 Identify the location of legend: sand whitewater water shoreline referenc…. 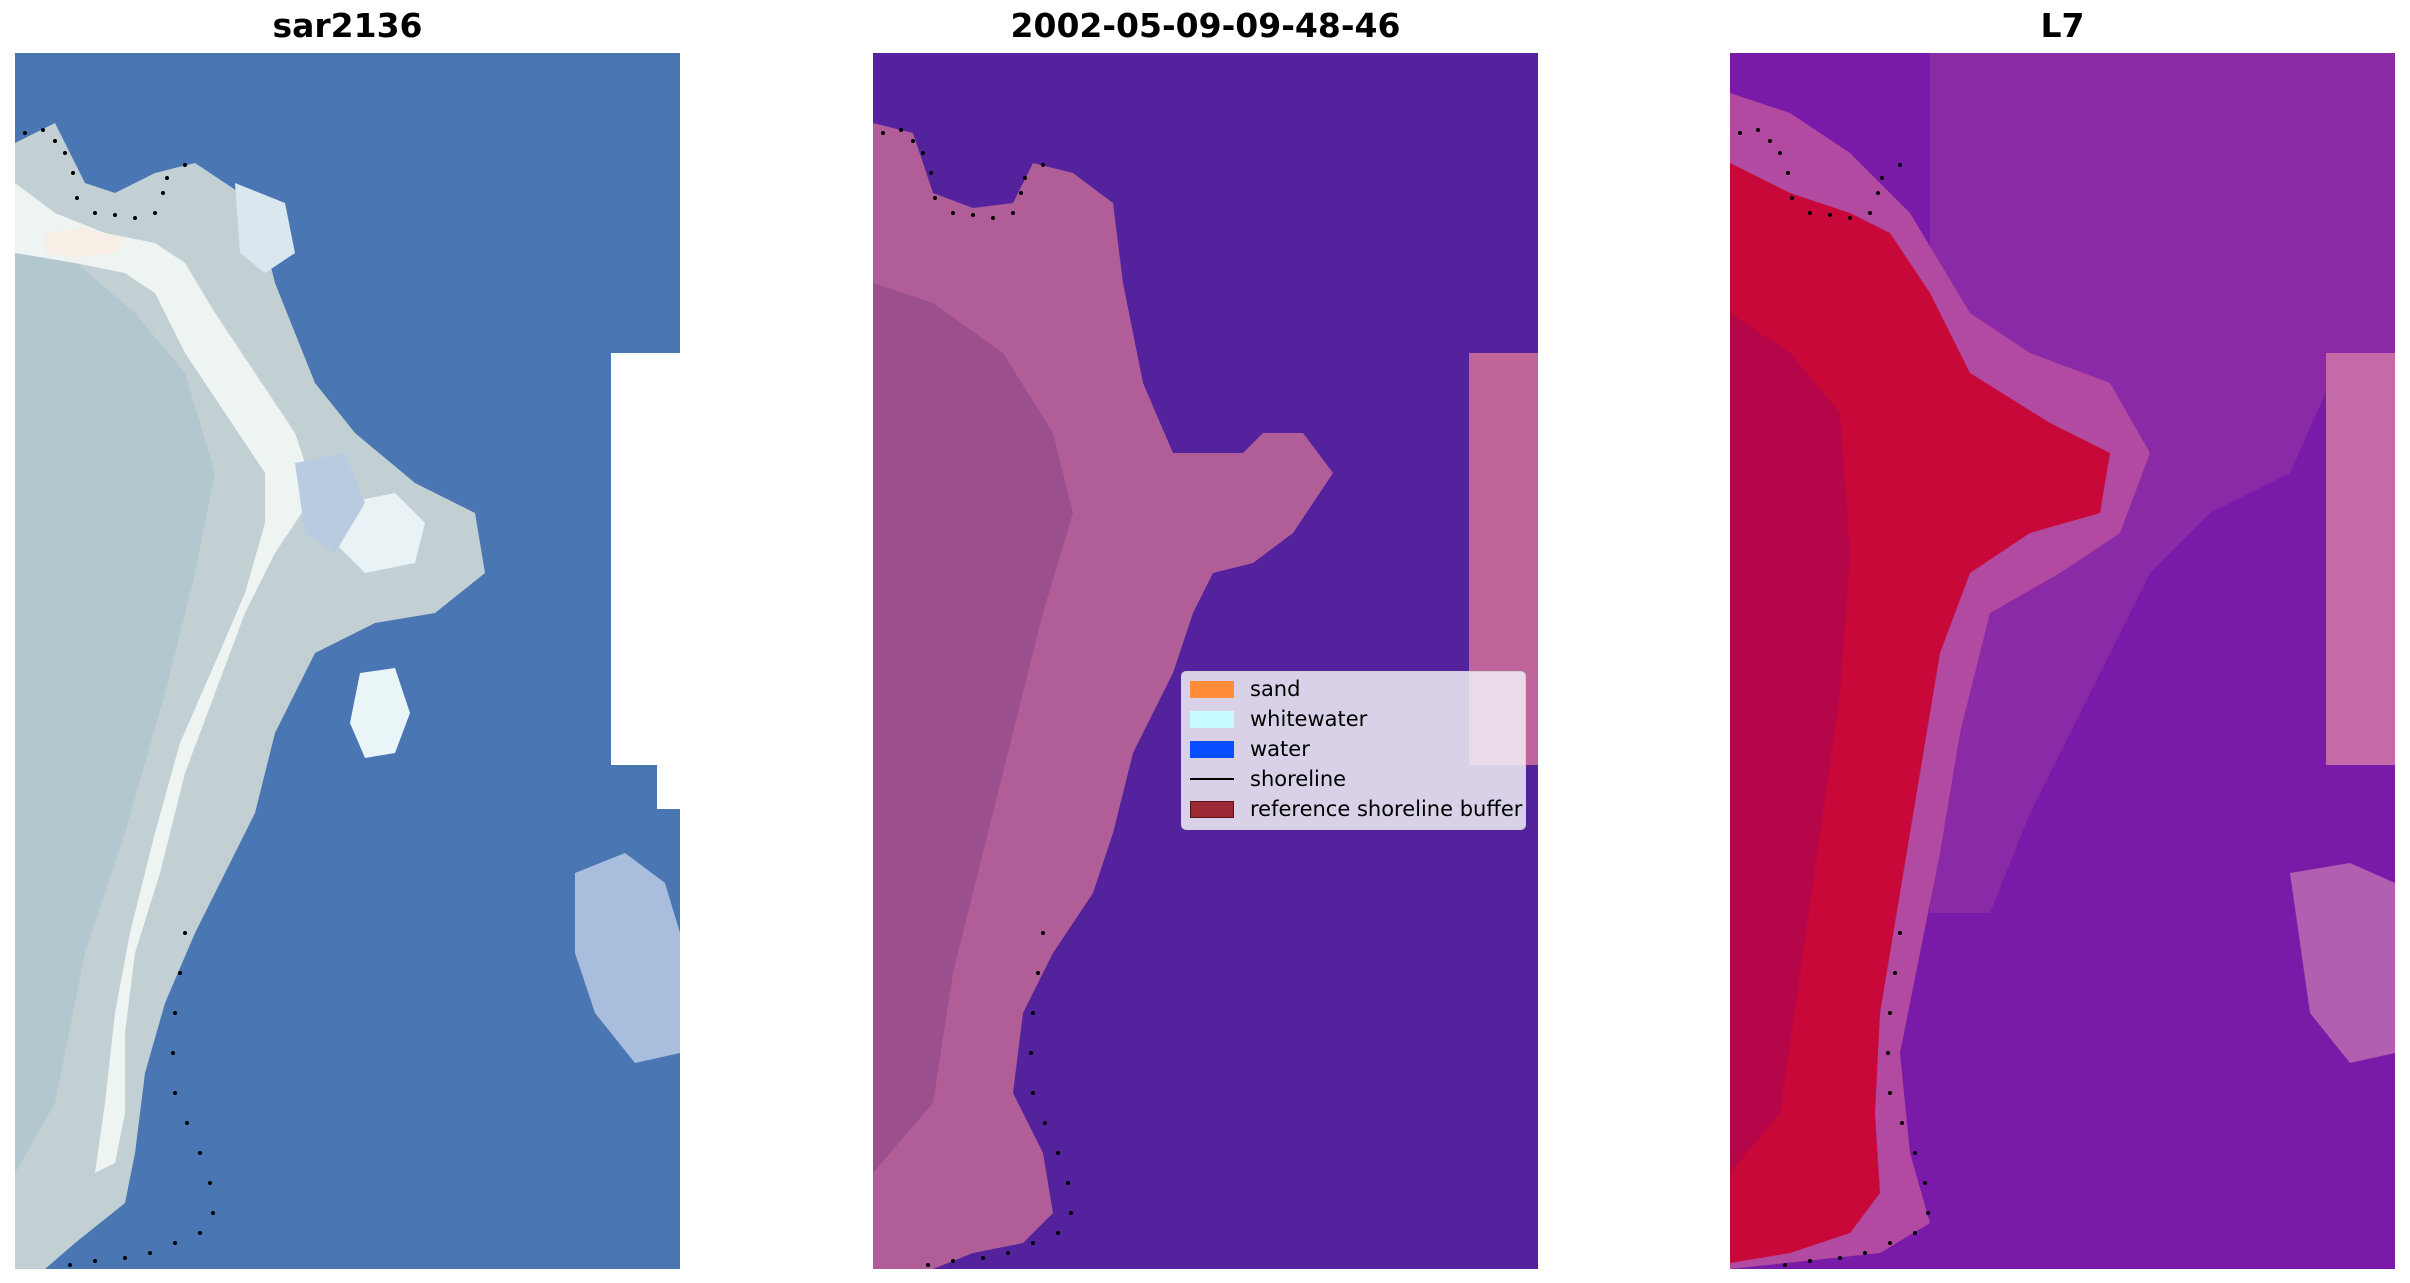
(1353, 750).